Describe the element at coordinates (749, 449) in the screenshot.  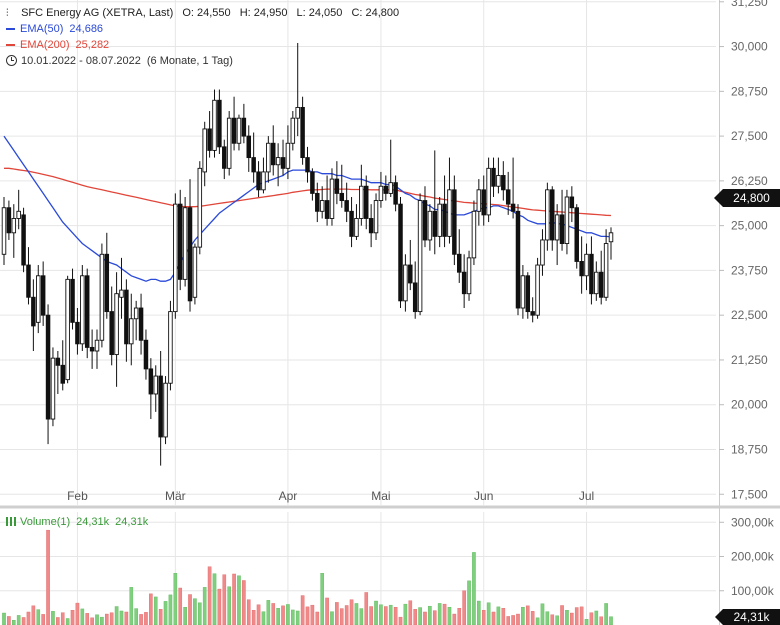
I see `price-tick-label: 18,750` at that location.